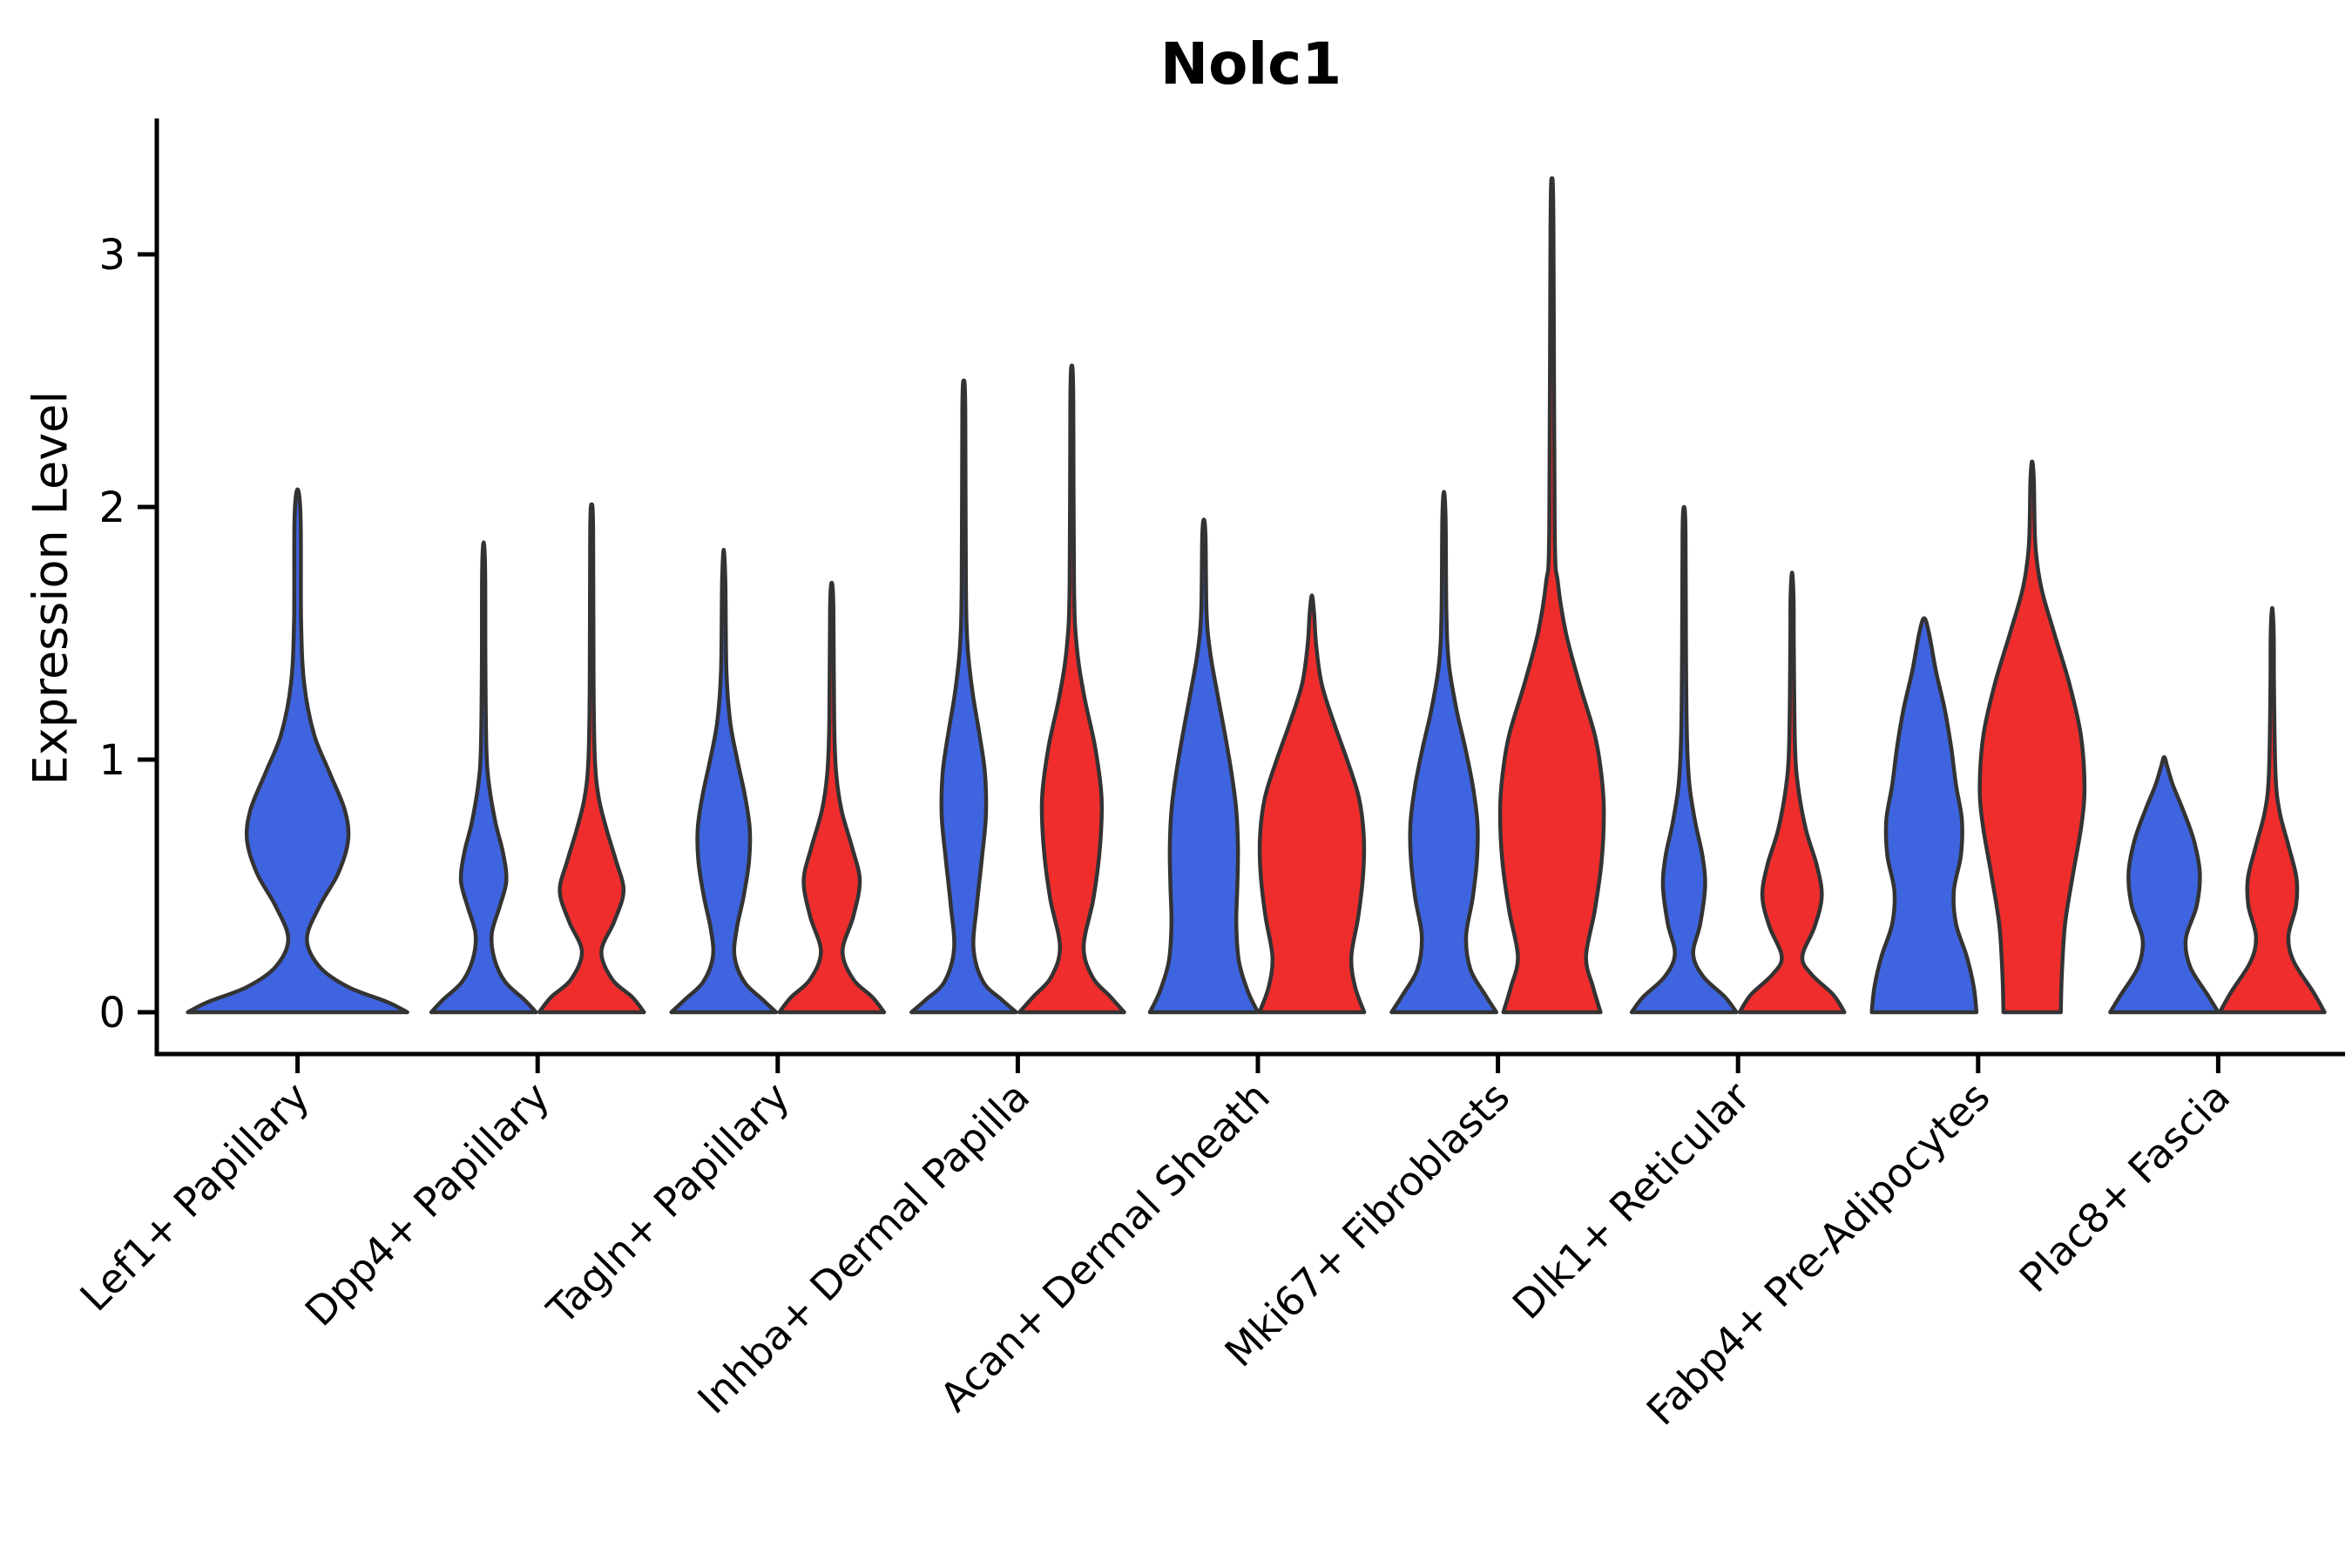  I want to click on chart-title: Nolc1, so click(1250, 64).